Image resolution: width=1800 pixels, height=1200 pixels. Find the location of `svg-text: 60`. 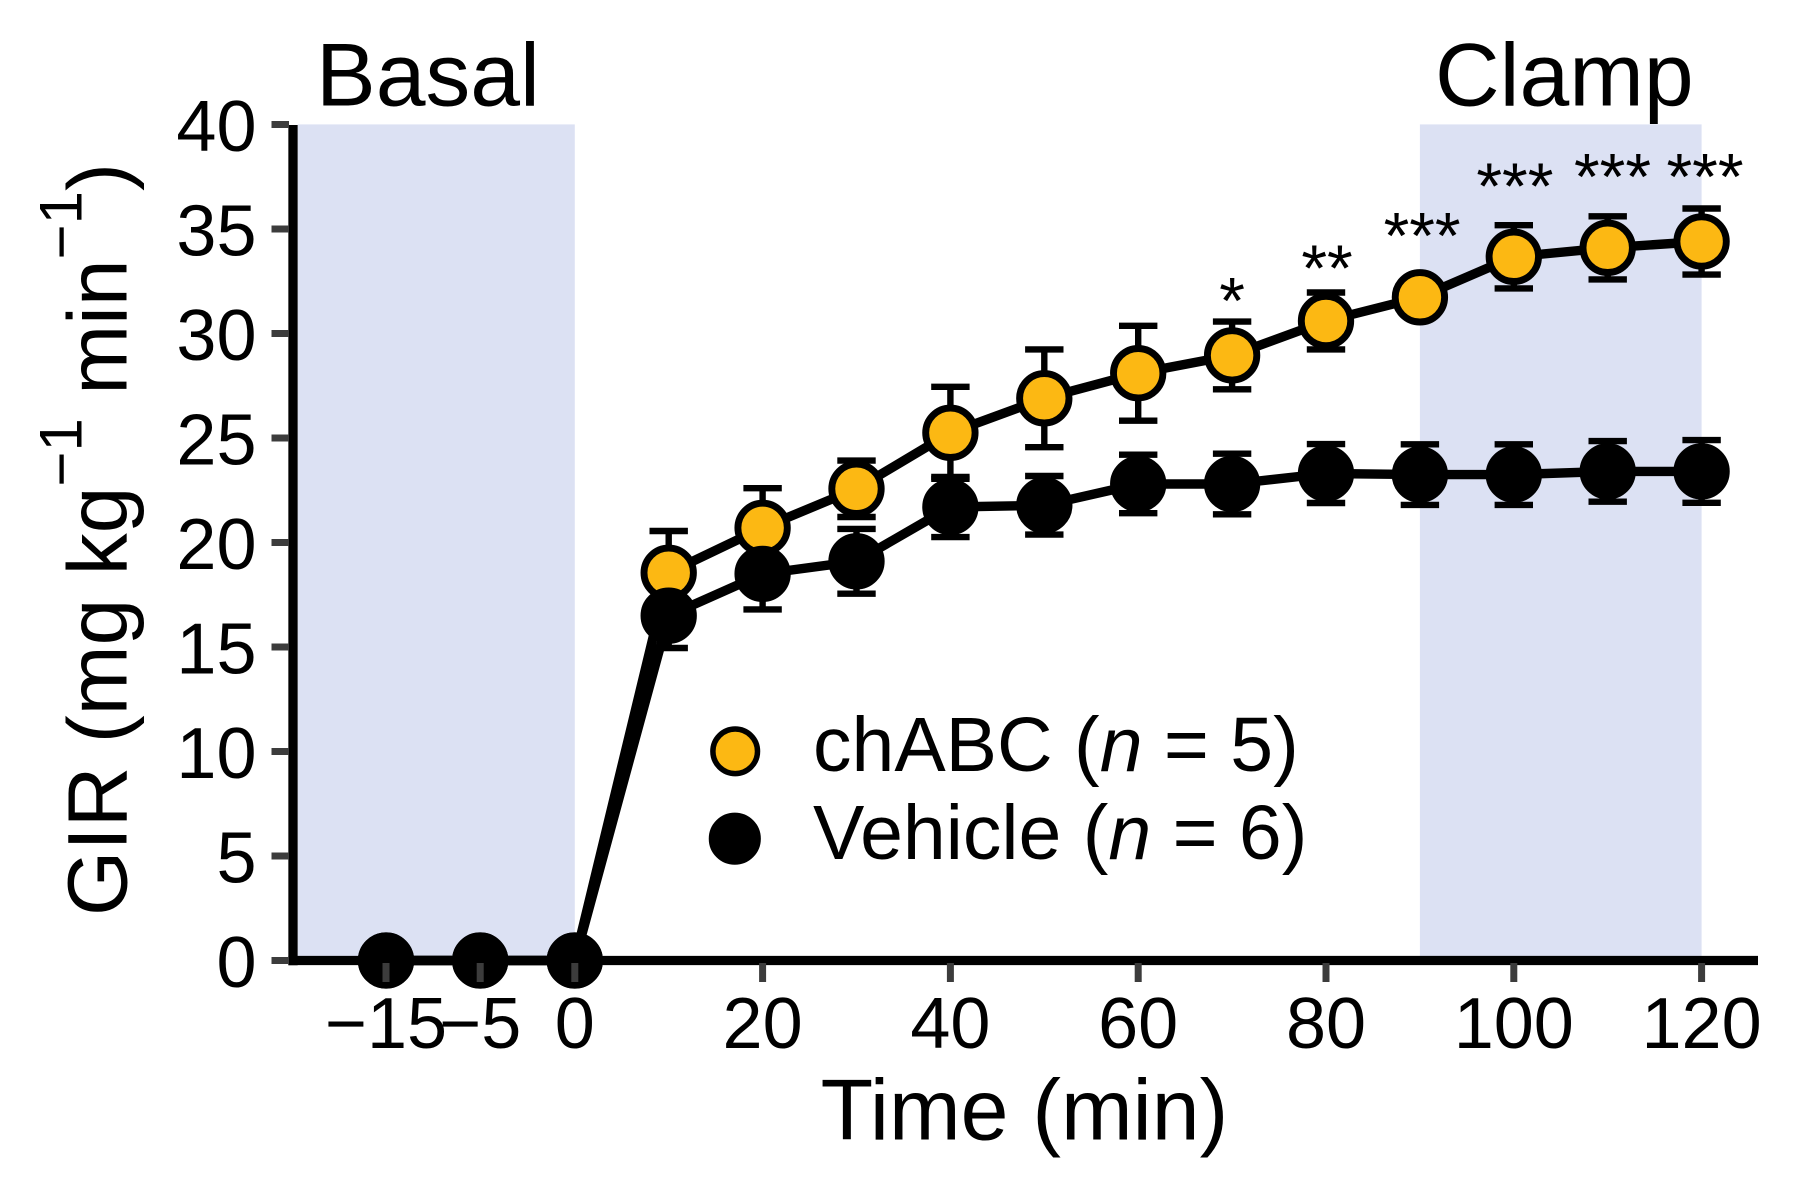

svg-text: 60 is located at coordinates (1138, 1024).